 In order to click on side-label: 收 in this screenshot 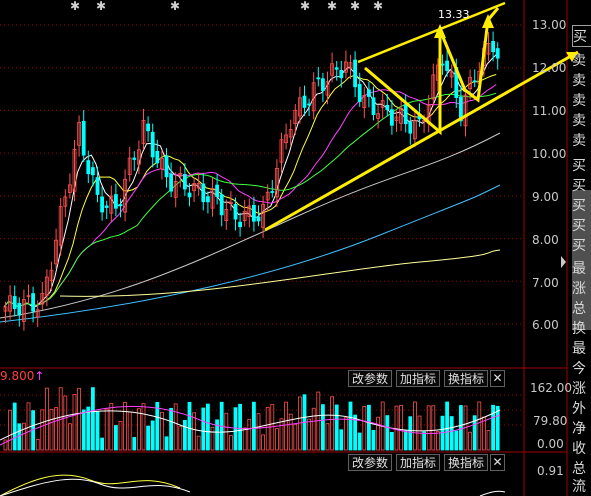, I will do `click(579, 449)`.